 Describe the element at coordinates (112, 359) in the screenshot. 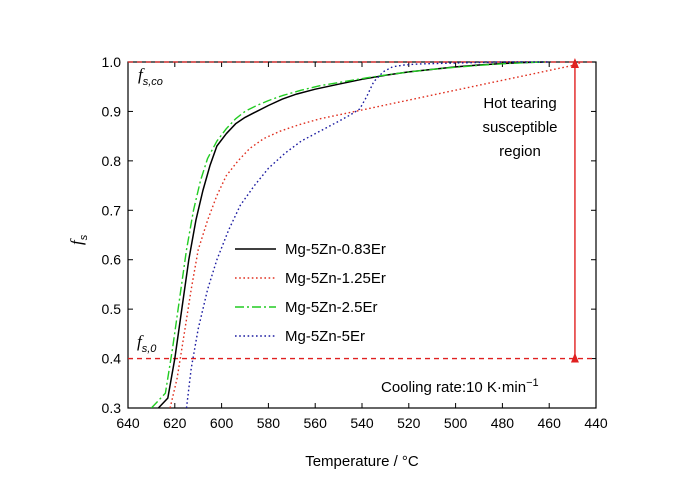

I see `y-tick-label: 0.4` at that location.